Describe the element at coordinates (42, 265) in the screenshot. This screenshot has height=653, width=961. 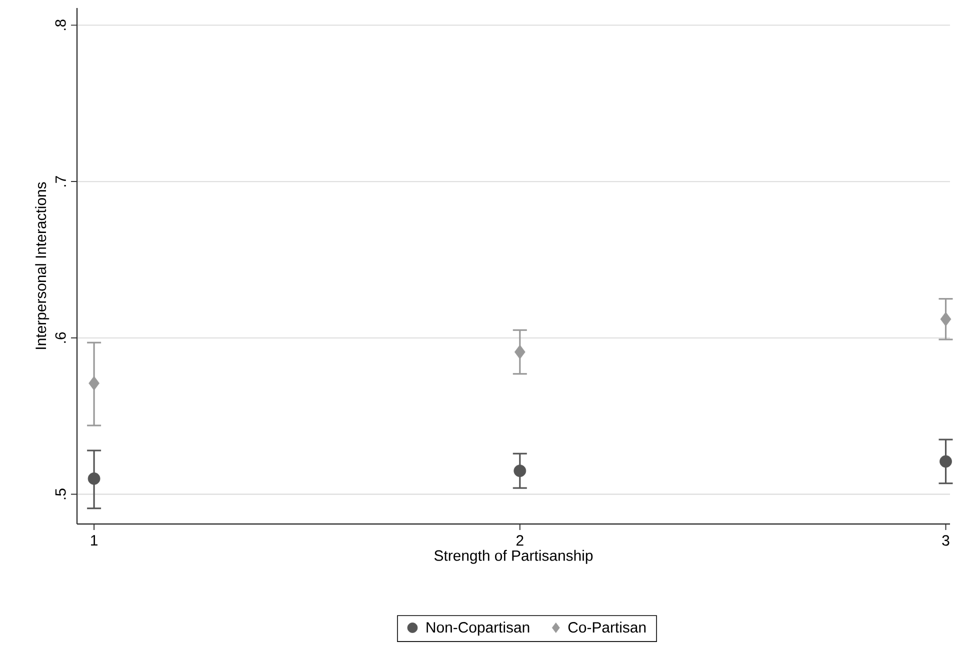
I see `y-axis-title: Interpersonal Interactions` at that location.